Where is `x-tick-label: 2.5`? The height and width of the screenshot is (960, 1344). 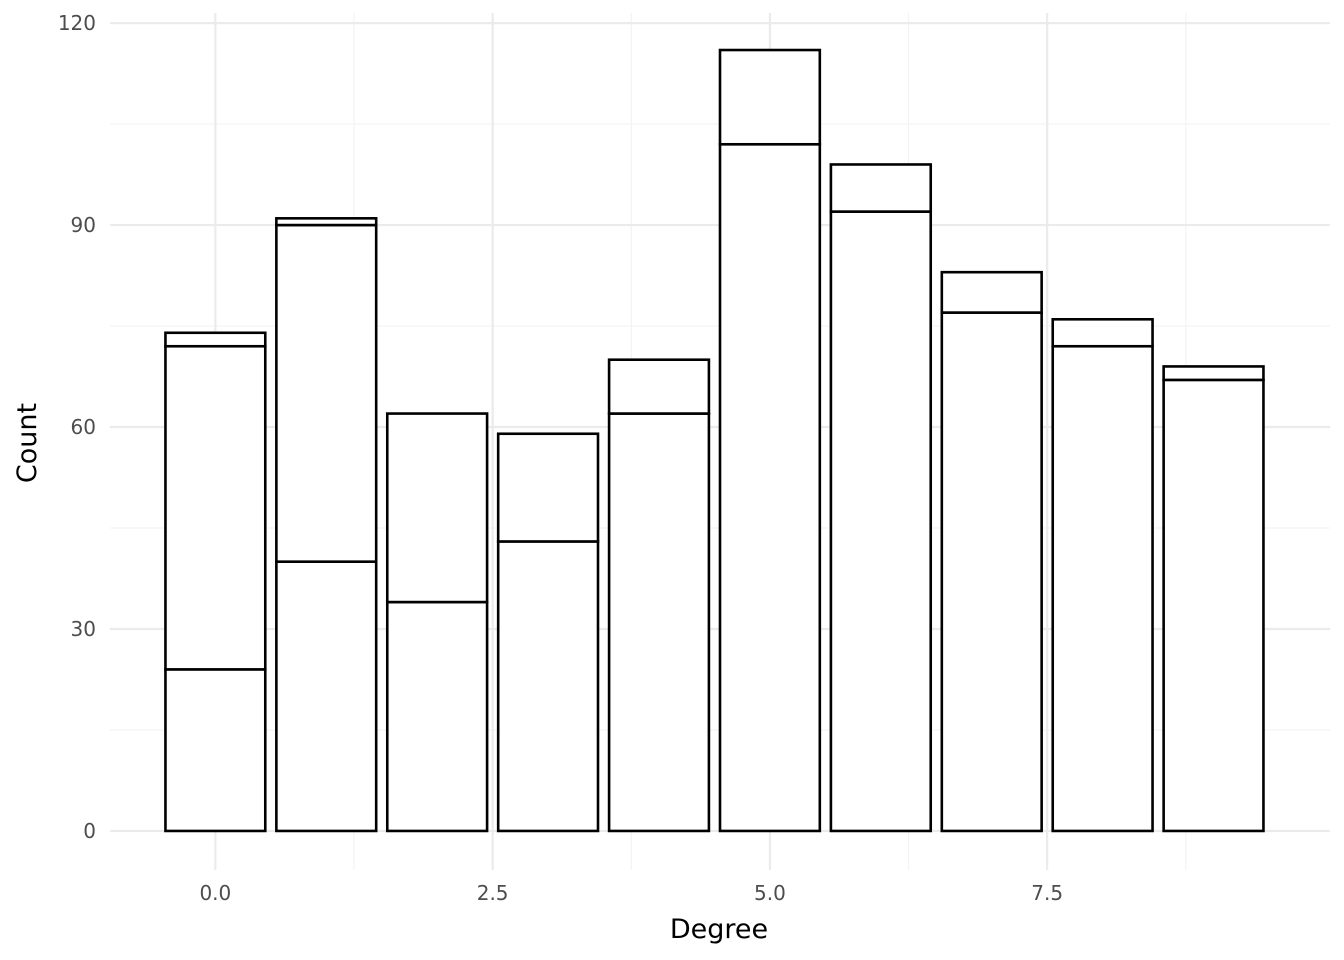
x-tick-label: 2.5 is located at coordinates (493, 893).